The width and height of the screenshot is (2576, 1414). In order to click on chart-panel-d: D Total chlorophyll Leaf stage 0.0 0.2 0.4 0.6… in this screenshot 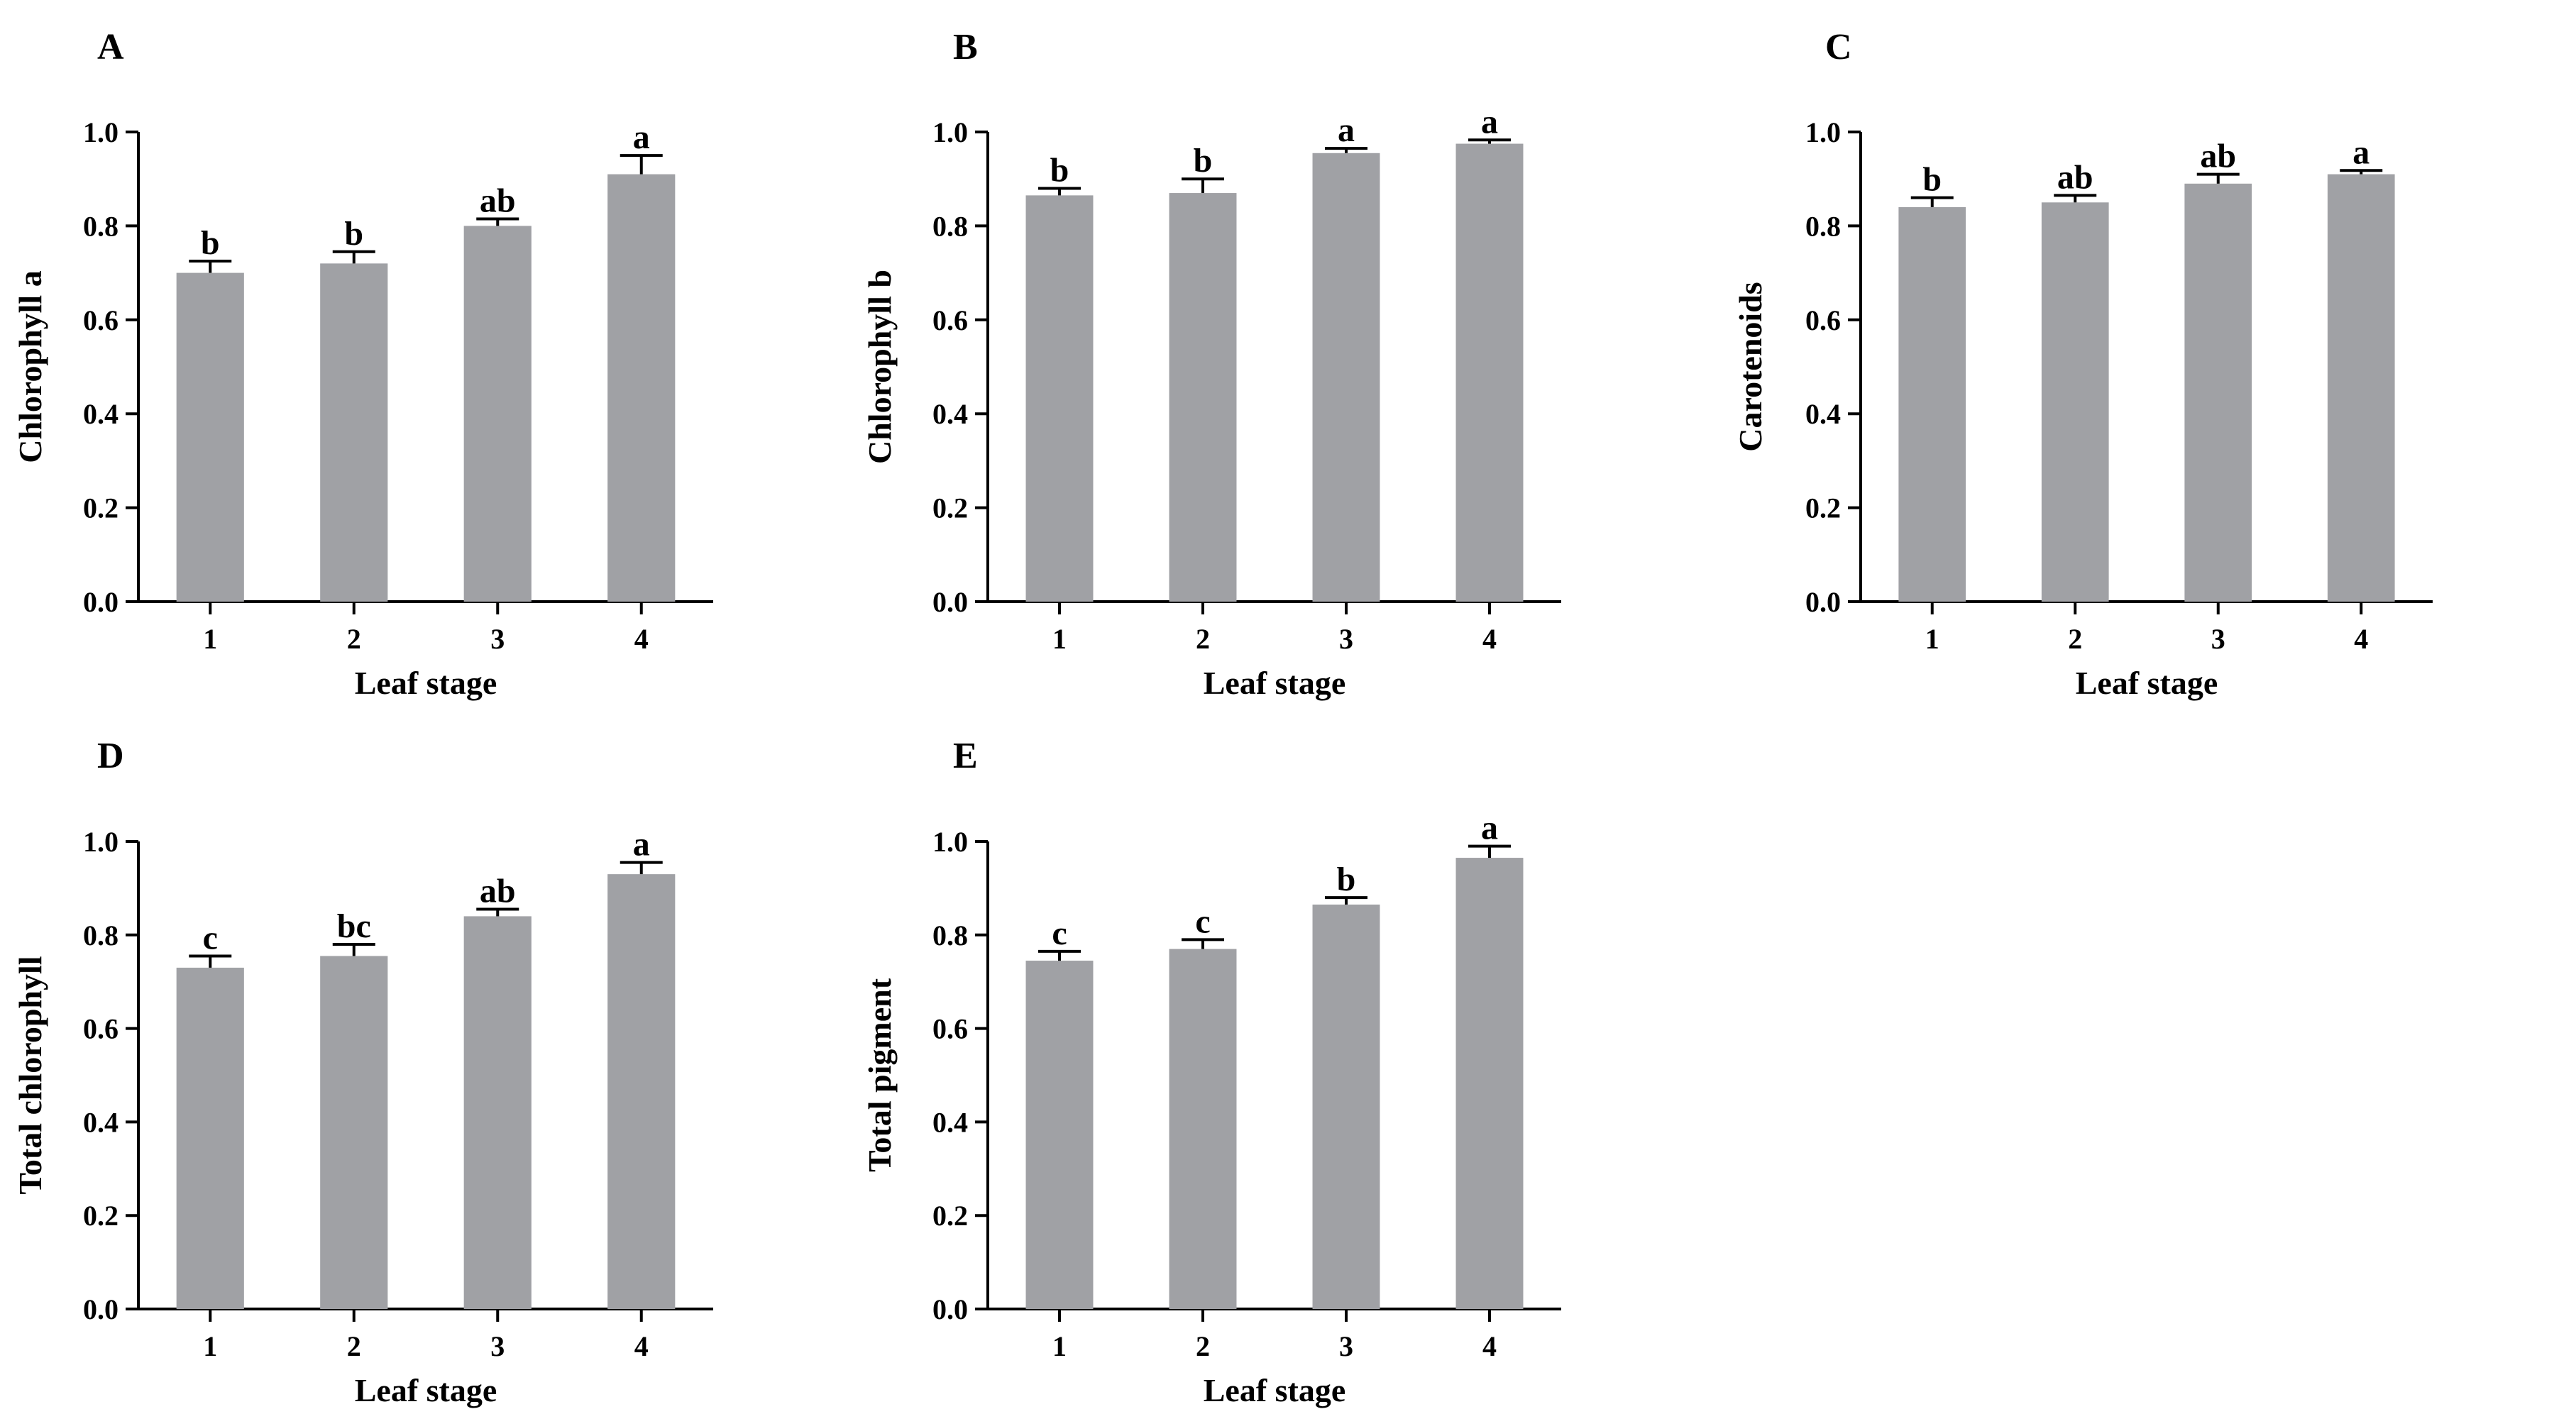, I will do `click(362, 1072)`.